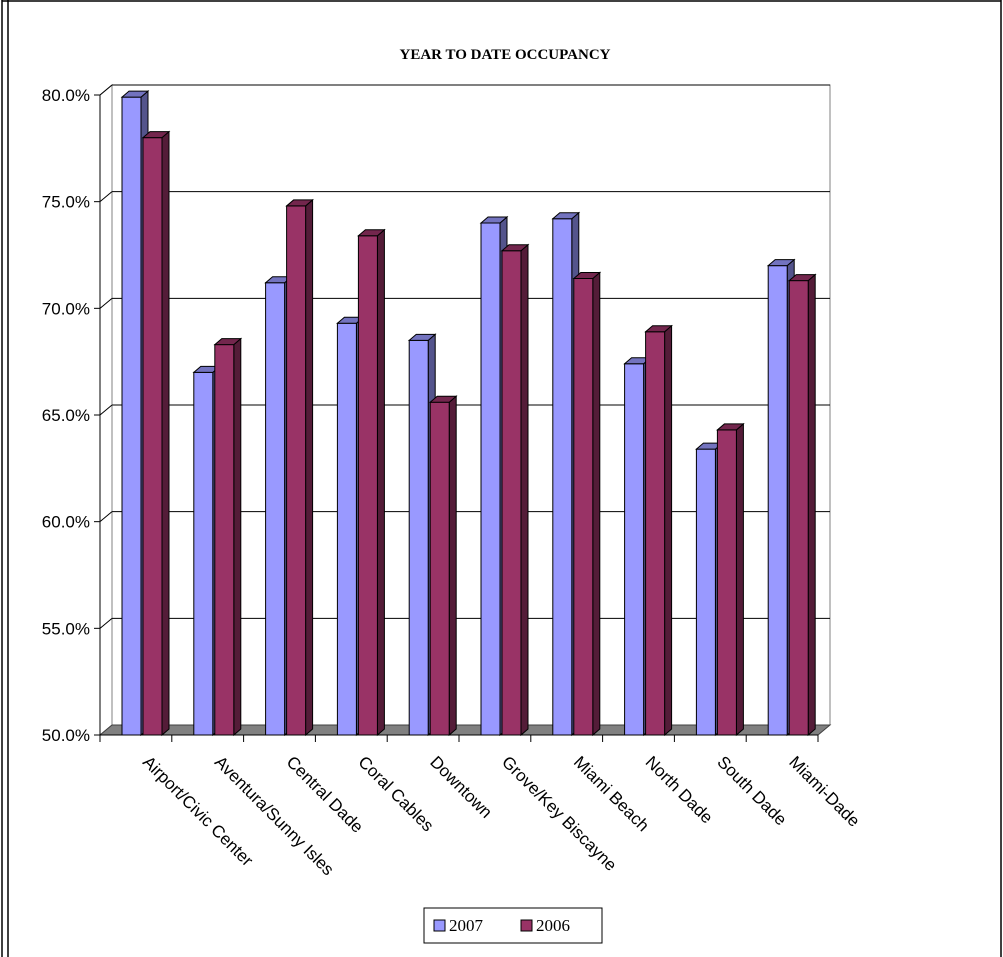 This screenshot has height=957, width=1003. I want to click on x-tick-label: Aventura/Sunny Isles, so click(274, 815).